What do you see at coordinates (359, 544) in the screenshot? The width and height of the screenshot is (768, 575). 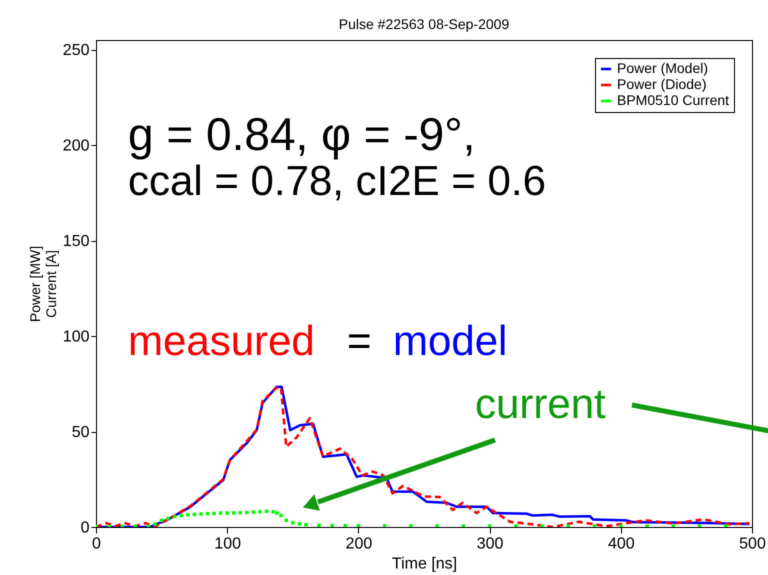 I see `x-tick-label: 200` at bounding box center [359, 544].